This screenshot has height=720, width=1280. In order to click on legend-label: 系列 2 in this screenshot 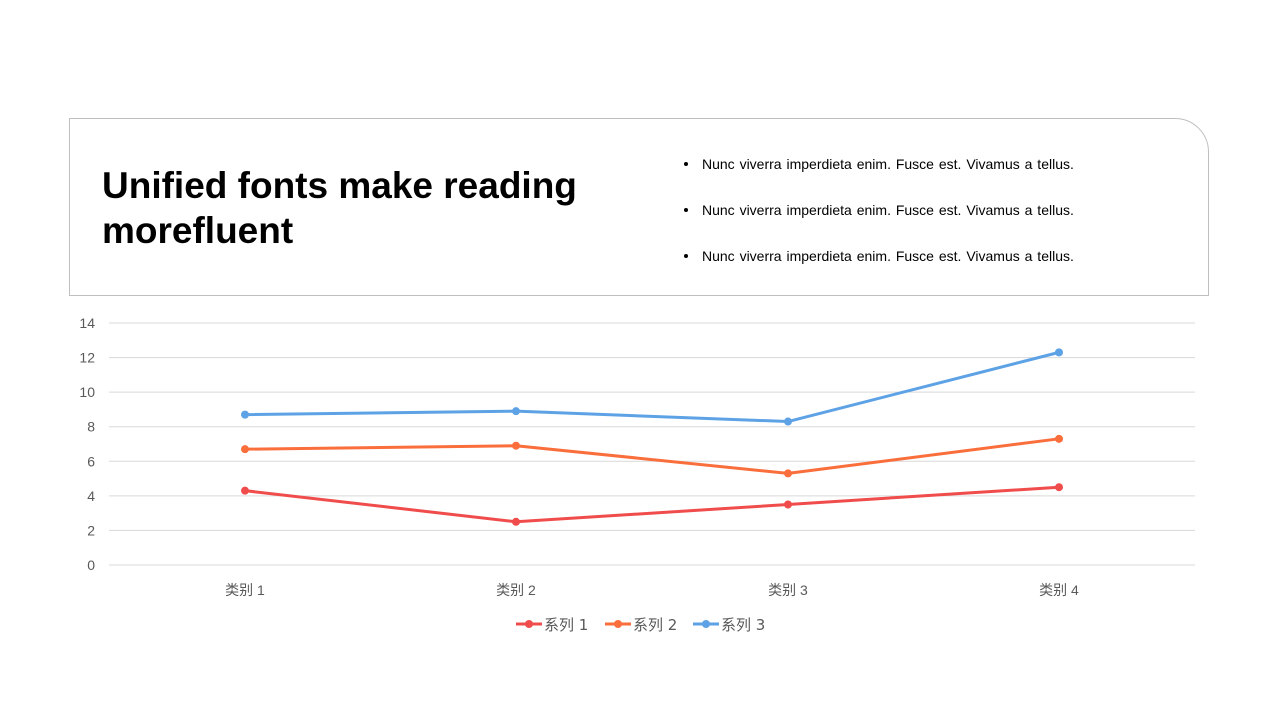, I will do `click(655, 625)`.